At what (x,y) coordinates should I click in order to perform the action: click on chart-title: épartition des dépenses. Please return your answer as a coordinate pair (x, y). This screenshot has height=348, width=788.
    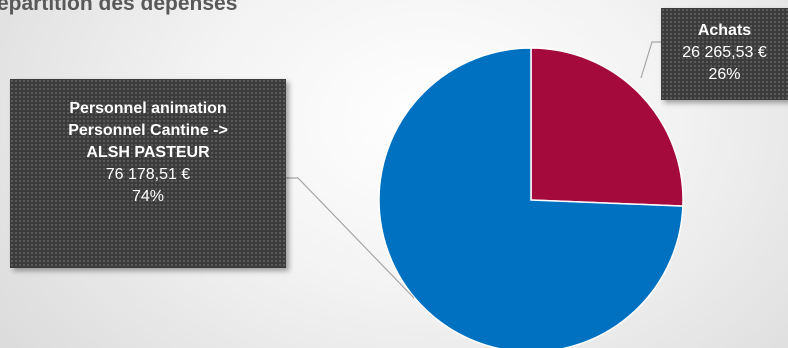
    Looking at the image, I should click on (119, 7).